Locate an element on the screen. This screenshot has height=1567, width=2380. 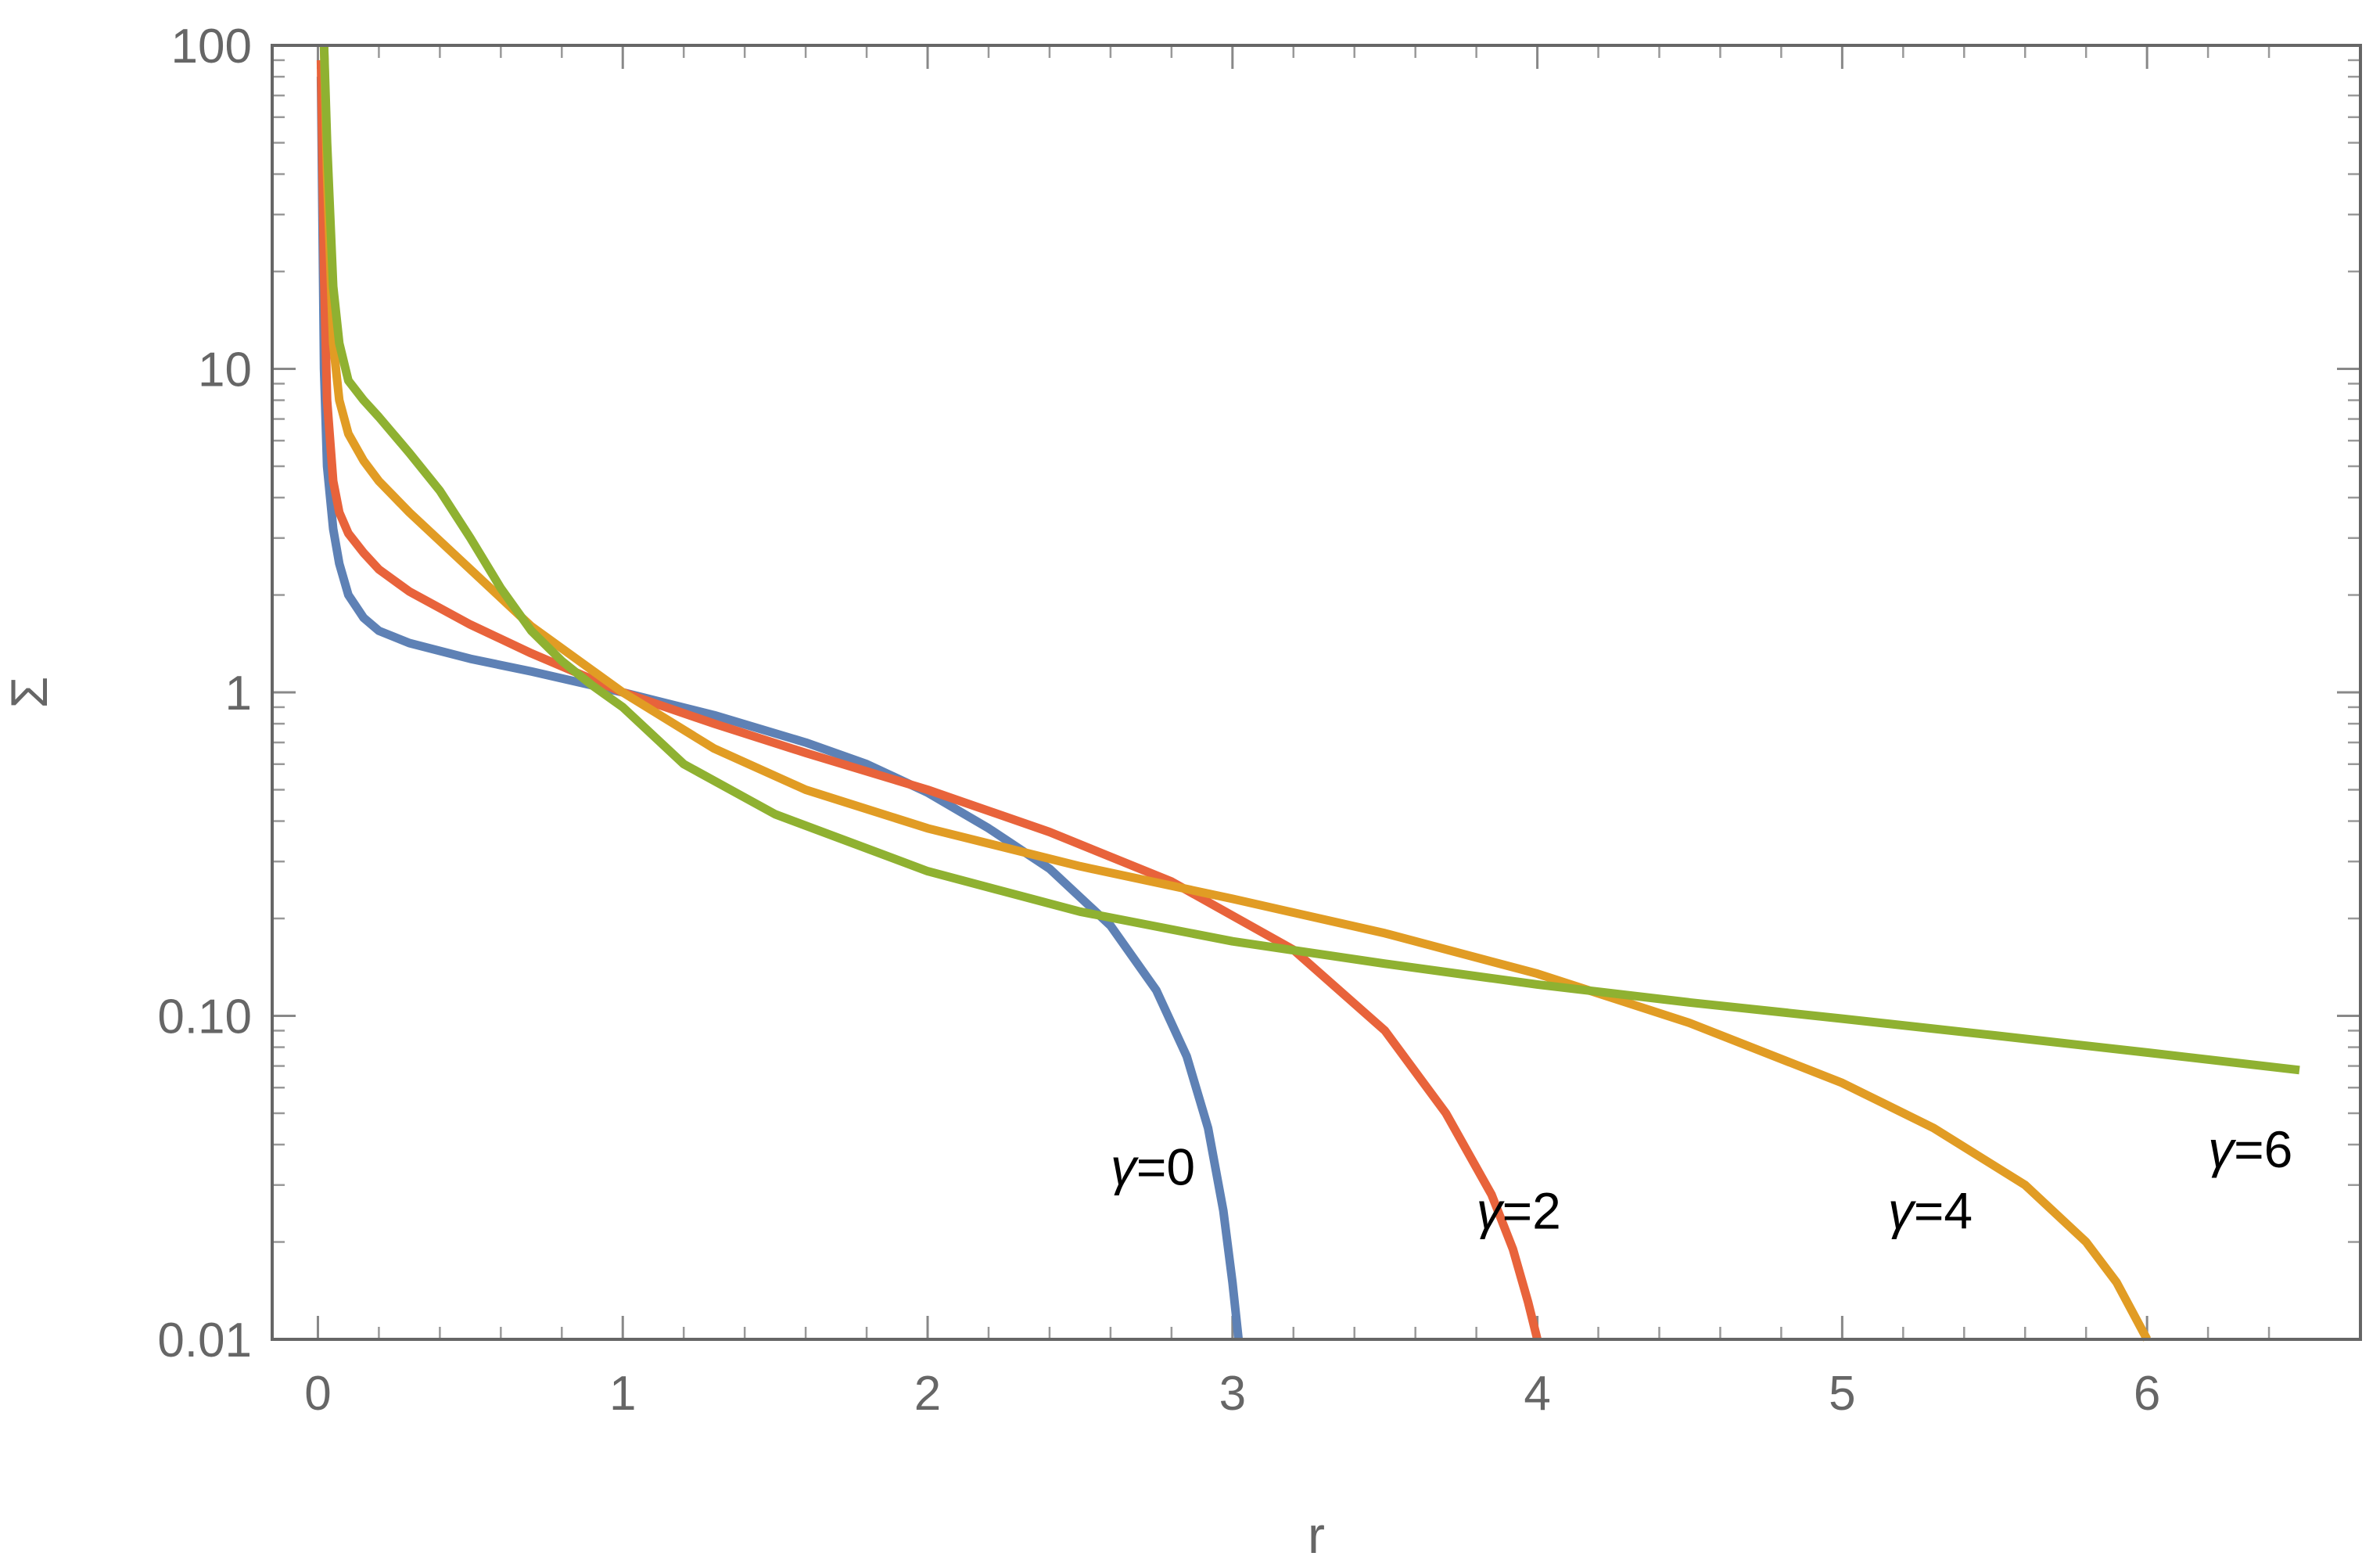
y-axis-title: Σ is located at coordinates (29, 693).